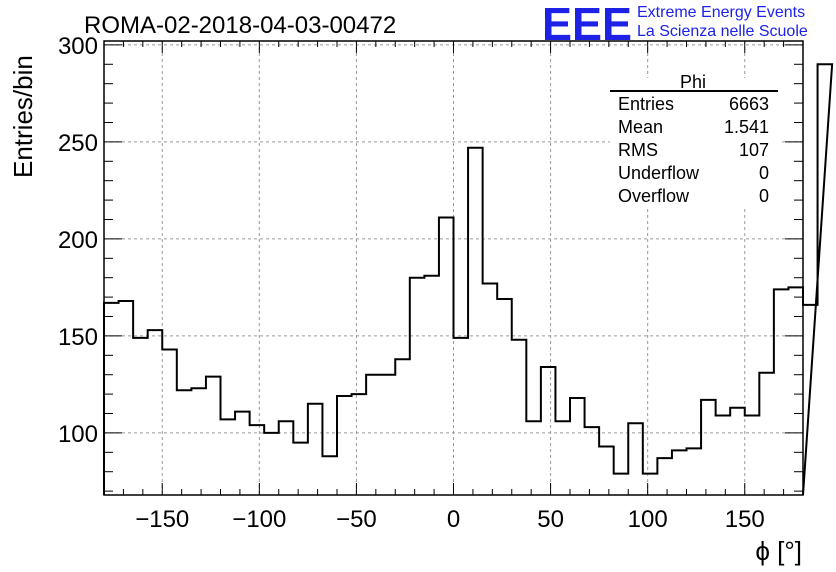 Image resolution: width=836 pixels, height=572 pixels. What do you see at coordinates (78, 240) in the screenshot?
I see `y-tick-label: 200` at bounding box center [78, 240].